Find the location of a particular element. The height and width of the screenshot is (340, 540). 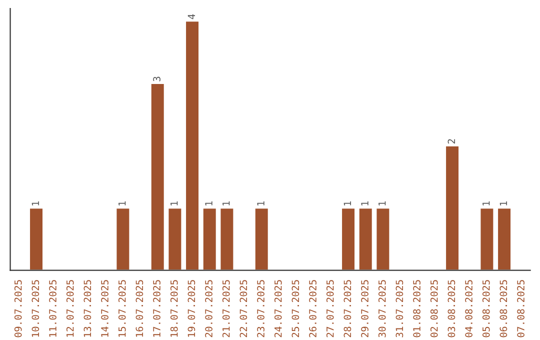

x-tick-label: 23.07.2025 is located at coordinates (260, 309).